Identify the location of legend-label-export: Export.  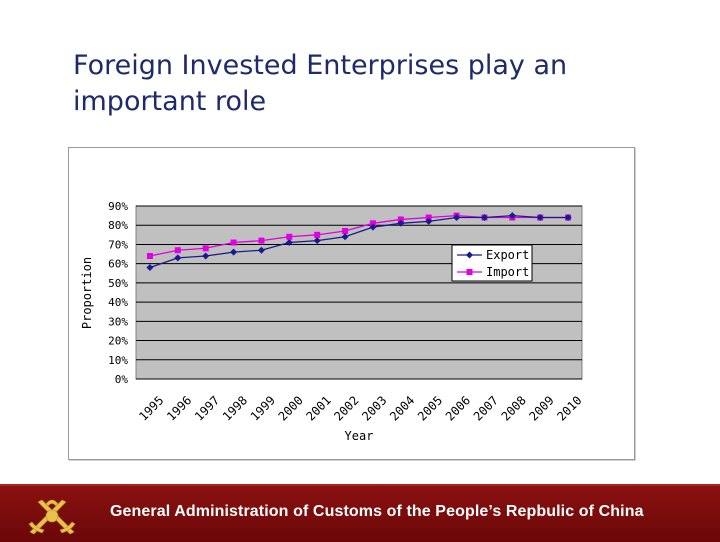
(507, 255).